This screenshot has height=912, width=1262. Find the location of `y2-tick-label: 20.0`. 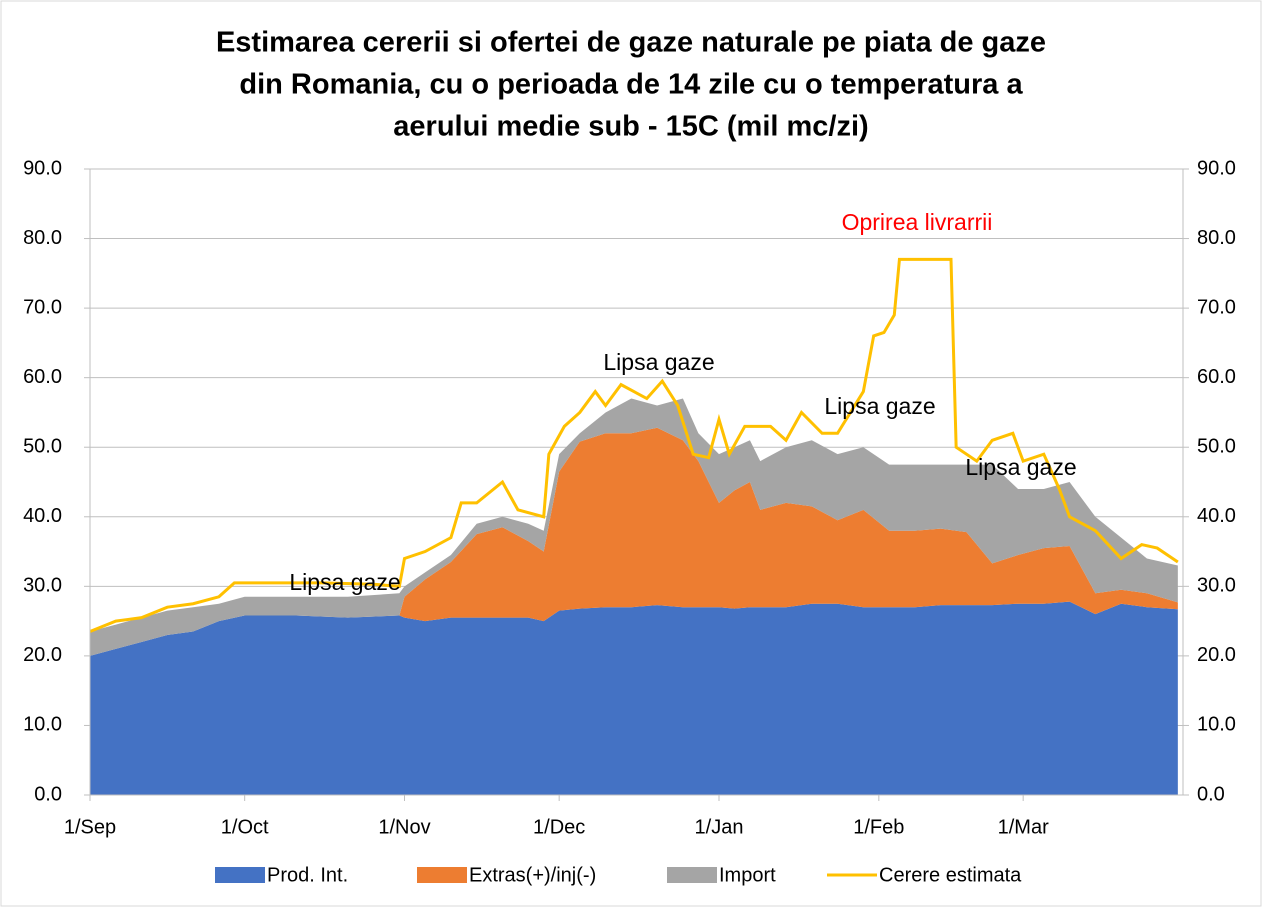

y2-tick-label: 20.0 is located at coordinates (1216, 655).